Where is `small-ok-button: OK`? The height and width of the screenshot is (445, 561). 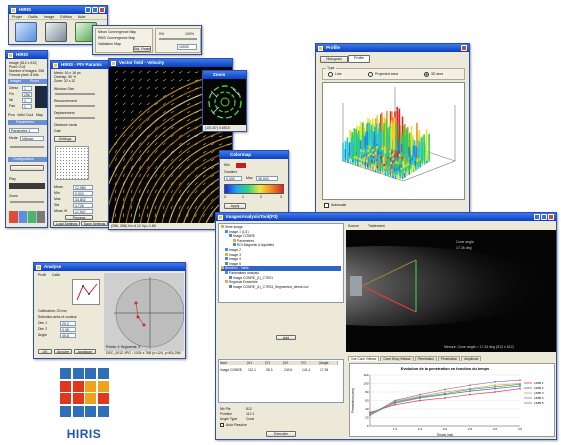
small-ok-button: OK is located at coordinates (45, 351).